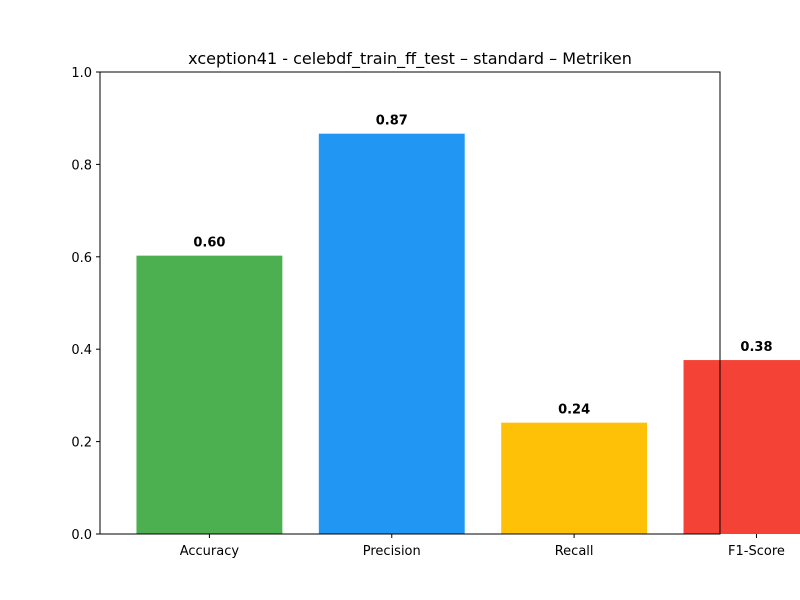 The image size is (800, 600). What do you see at coordinates (392, 551) in the screenshot?
I see `x-tick-label: Precision` at bounding box center [392, 551].